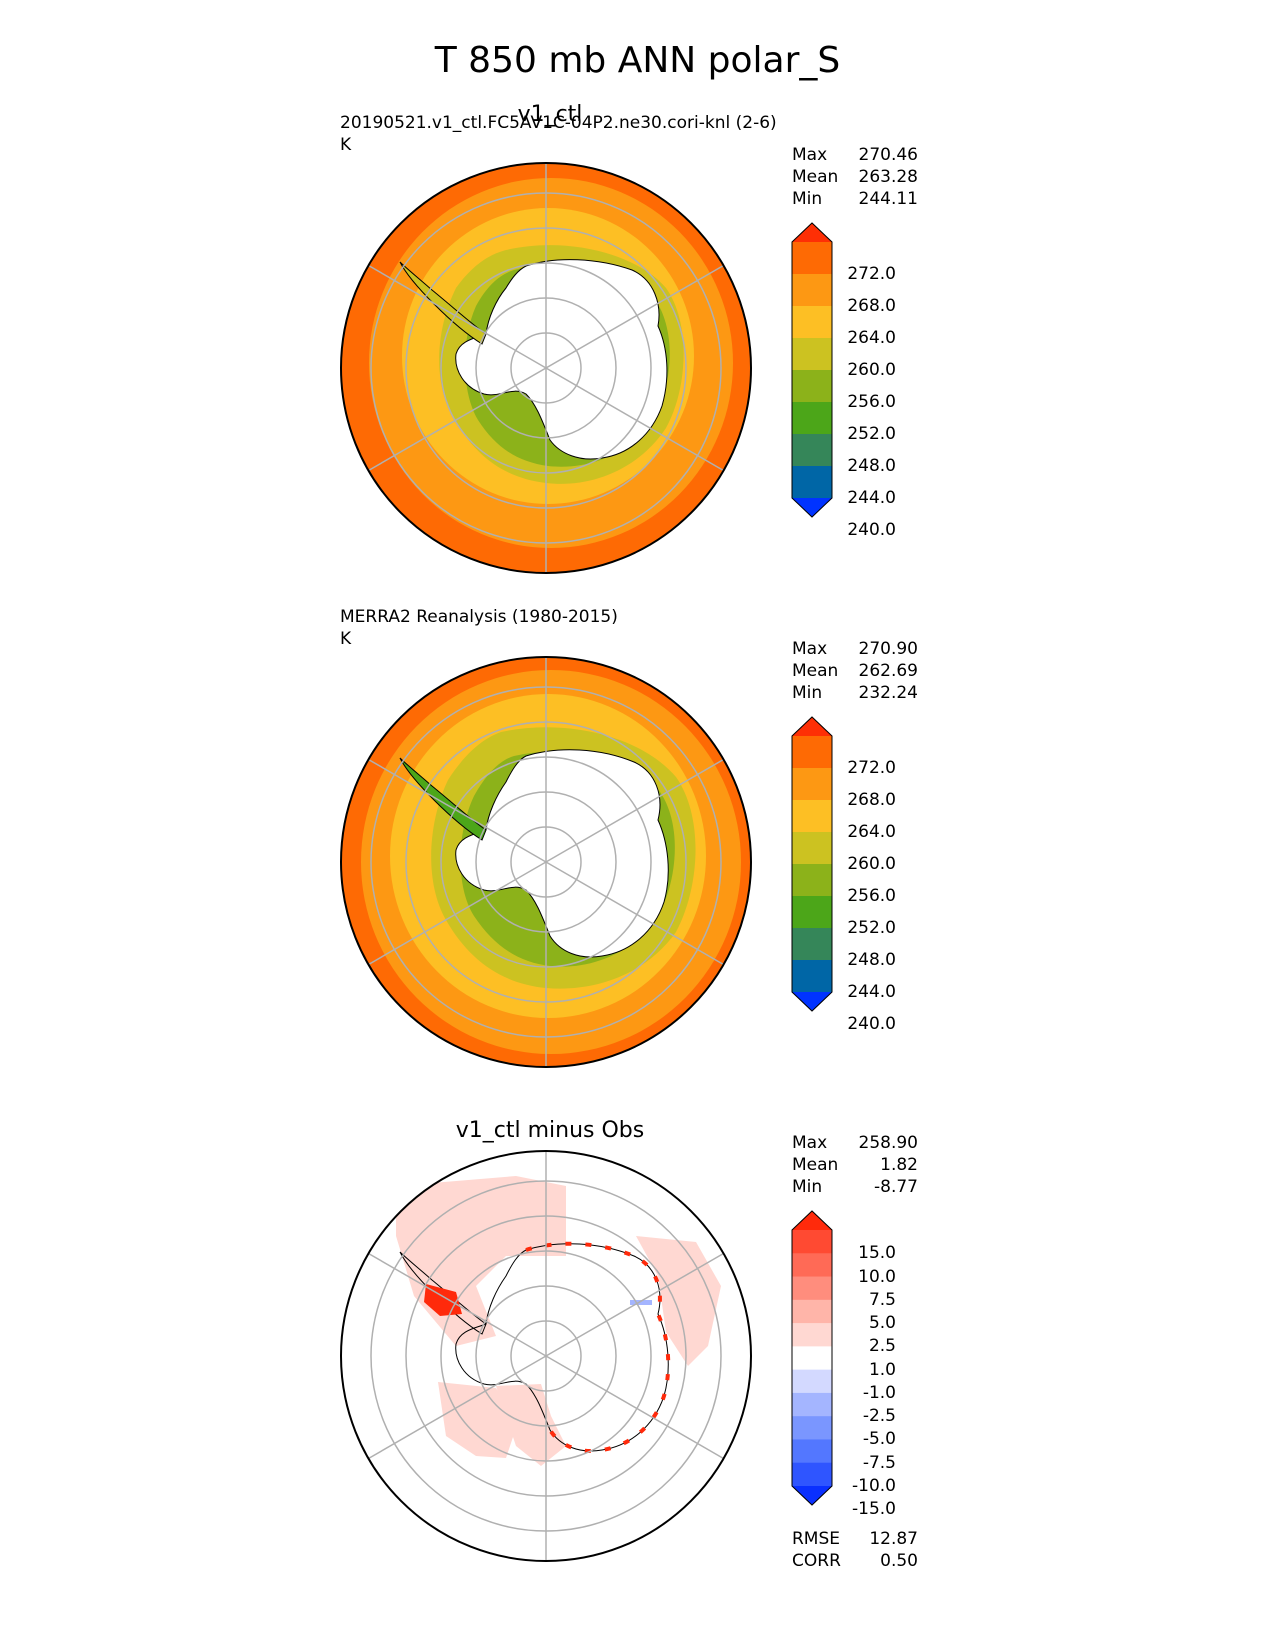 This screenshot has height=1650, width=1275. What do you see at coordinates (478, 1420) in the screenshot?
I see `diff-region-ross` at bounding box center [478, 1420].